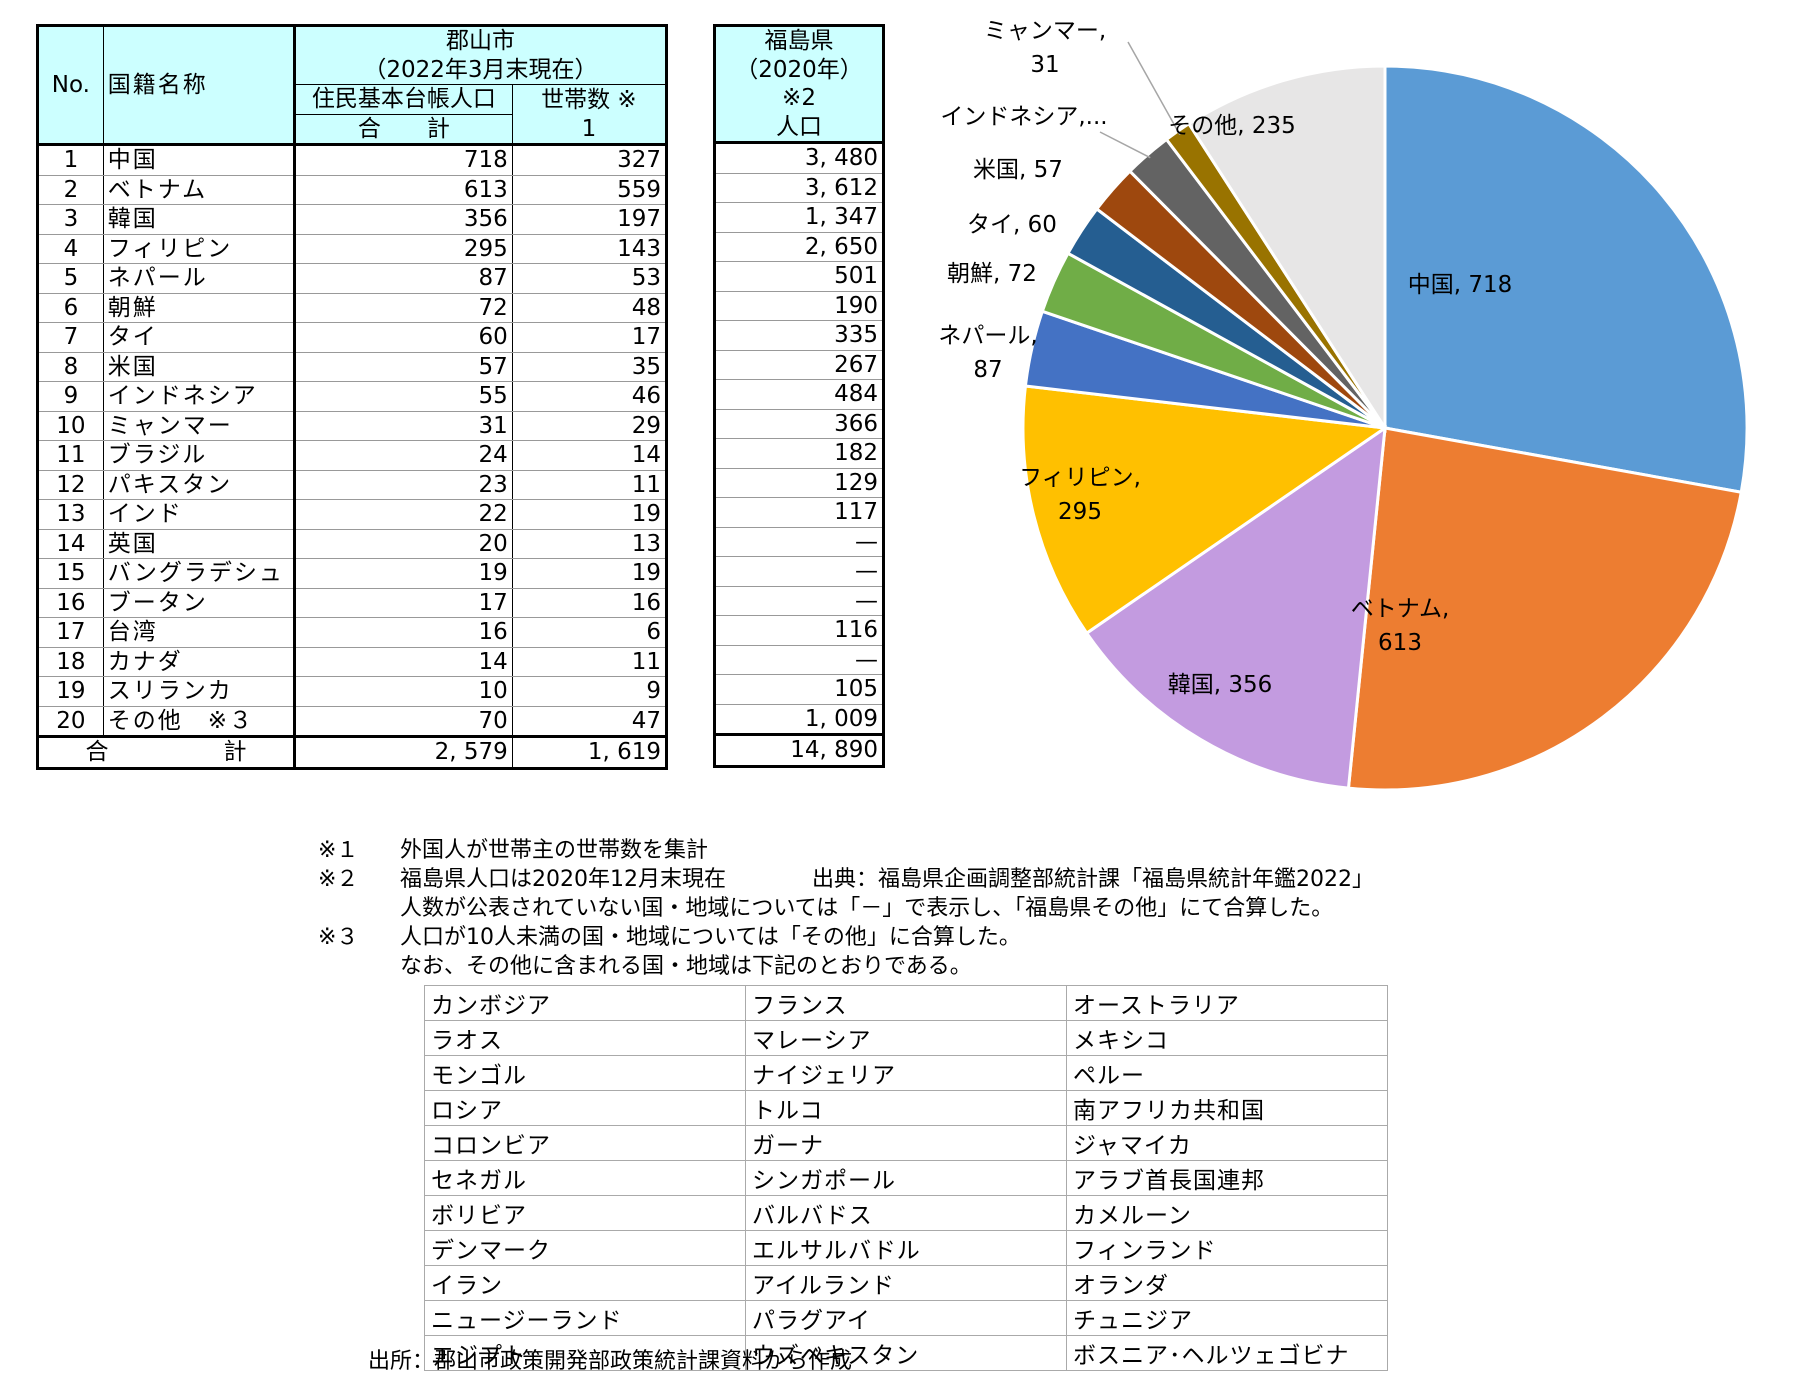 The height and width of the screenshot is (1380, 1794). I want to click on row-no: 17, so click(70, 632).